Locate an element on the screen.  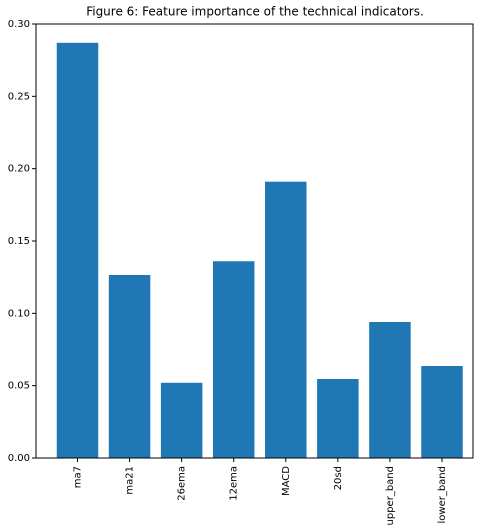
y-tick-label: 0.00 is located at coordinates (19, 458).